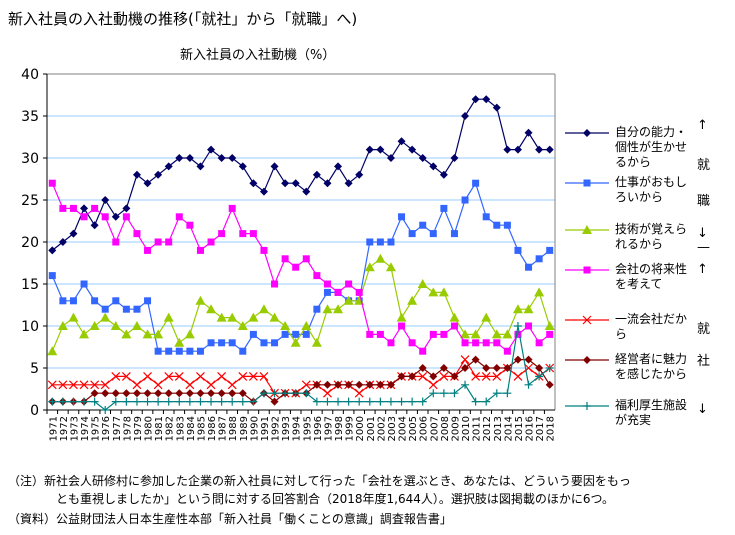 The image size is (735, 535). Describe the element at coordinates (360, 428) in the screenshot. I see `x-tick-label: 2000` at that location.